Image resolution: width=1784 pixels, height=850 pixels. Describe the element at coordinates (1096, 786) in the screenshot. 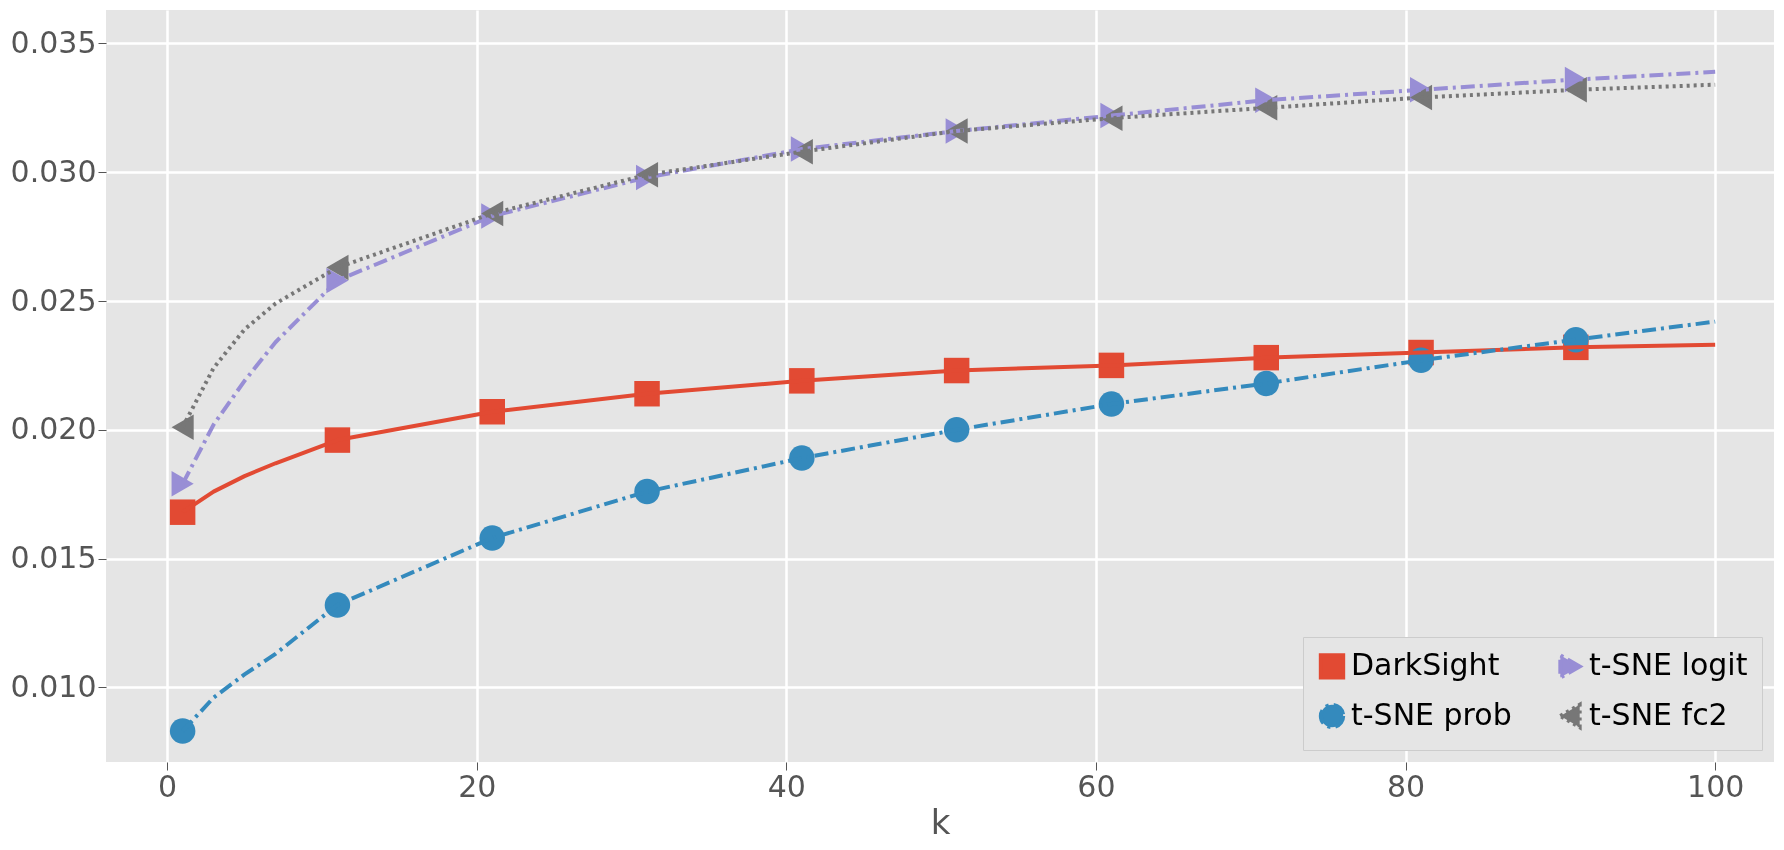

I see `x-tick-label: 60` at that location.